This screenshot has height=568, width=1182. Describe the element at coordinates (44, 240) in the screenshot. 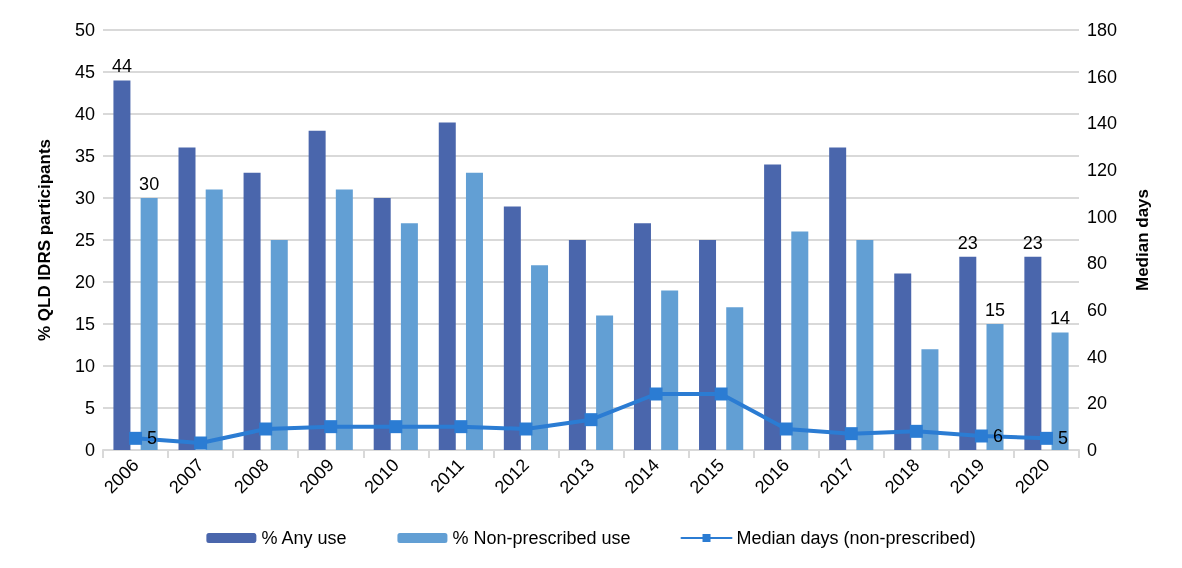

I see `y-axis-title: % QLD IDRS participants` at that location.